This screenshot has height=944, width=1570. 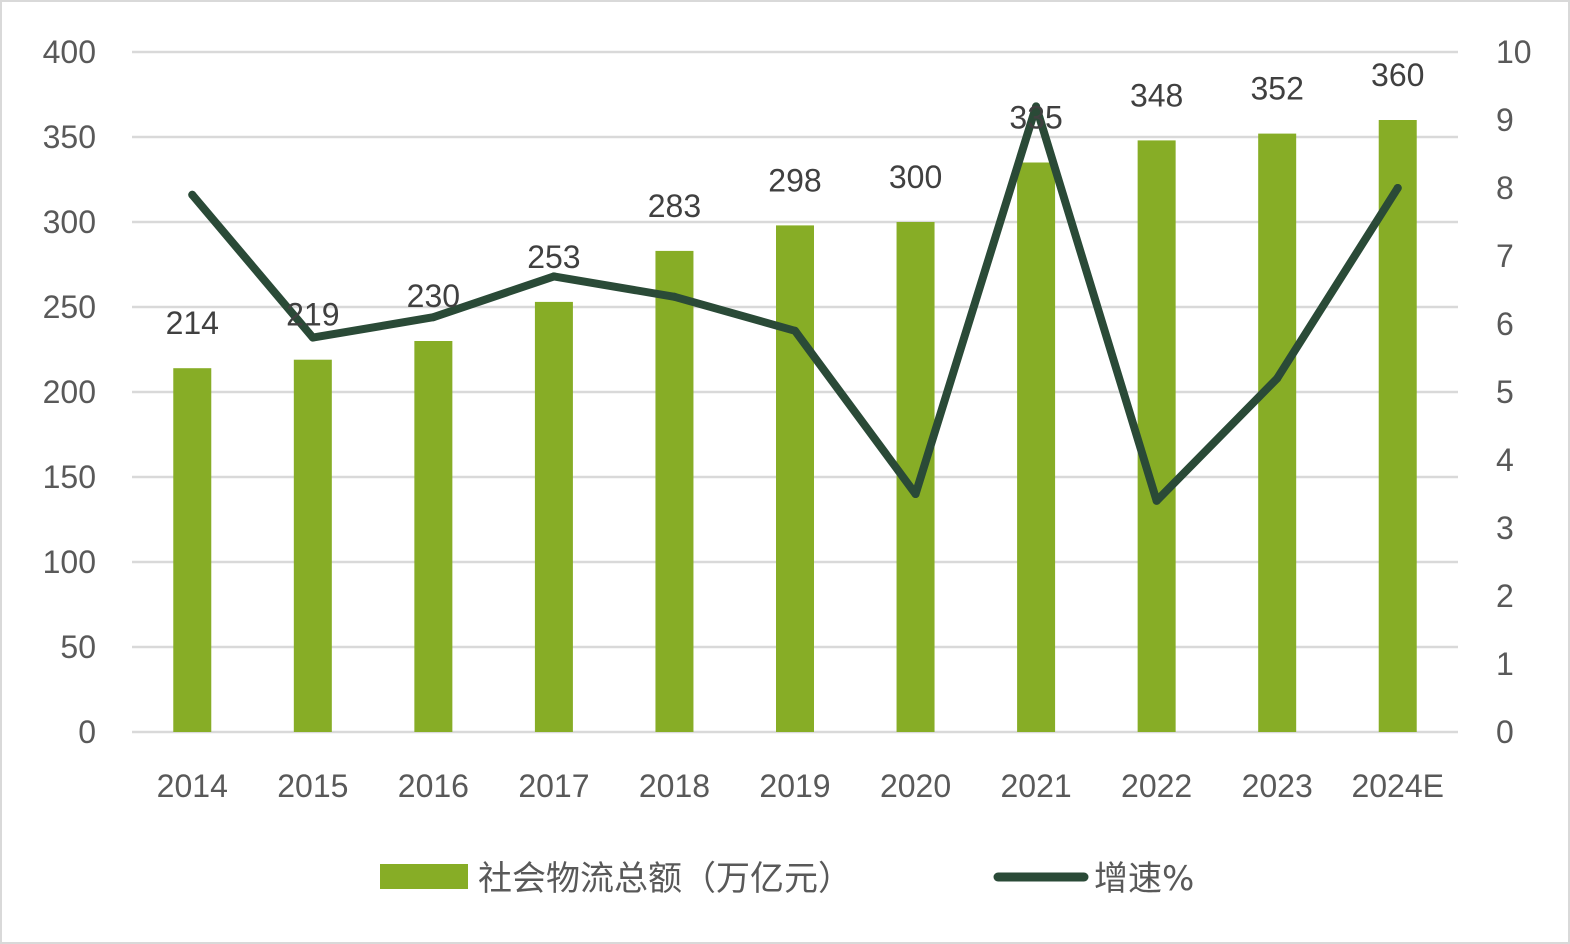 What do you see at coordinates (674, 206) in the screenshot?
I see `bar-data-label: 283` at bounding box center [674, 206].